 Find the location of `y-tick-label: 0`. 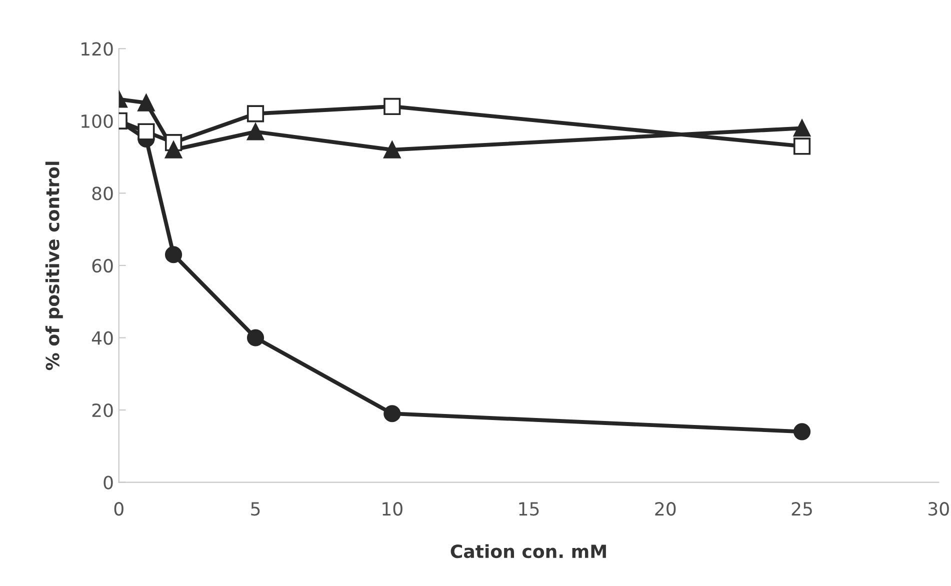

y-tick-label: 0 is located at coordinates (108, 483).